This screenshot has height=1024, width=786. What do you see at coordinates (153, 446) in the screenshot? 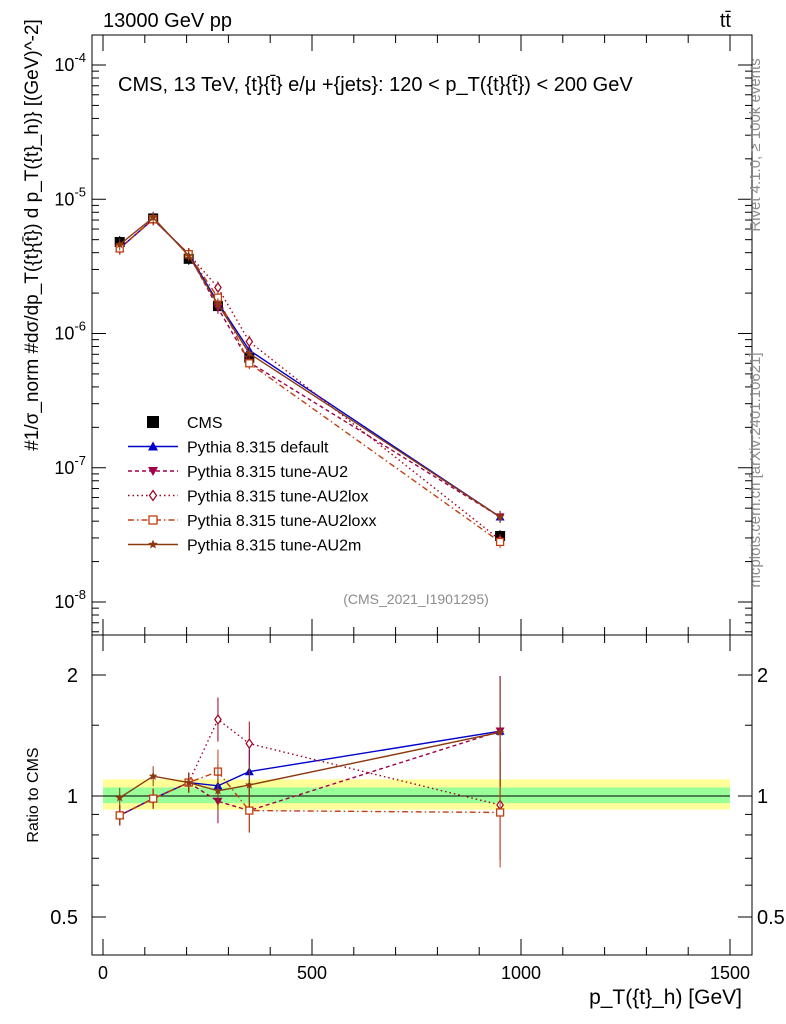
I see `legend-marker-pythia-8-315-default` at bounding box center [153, 446].